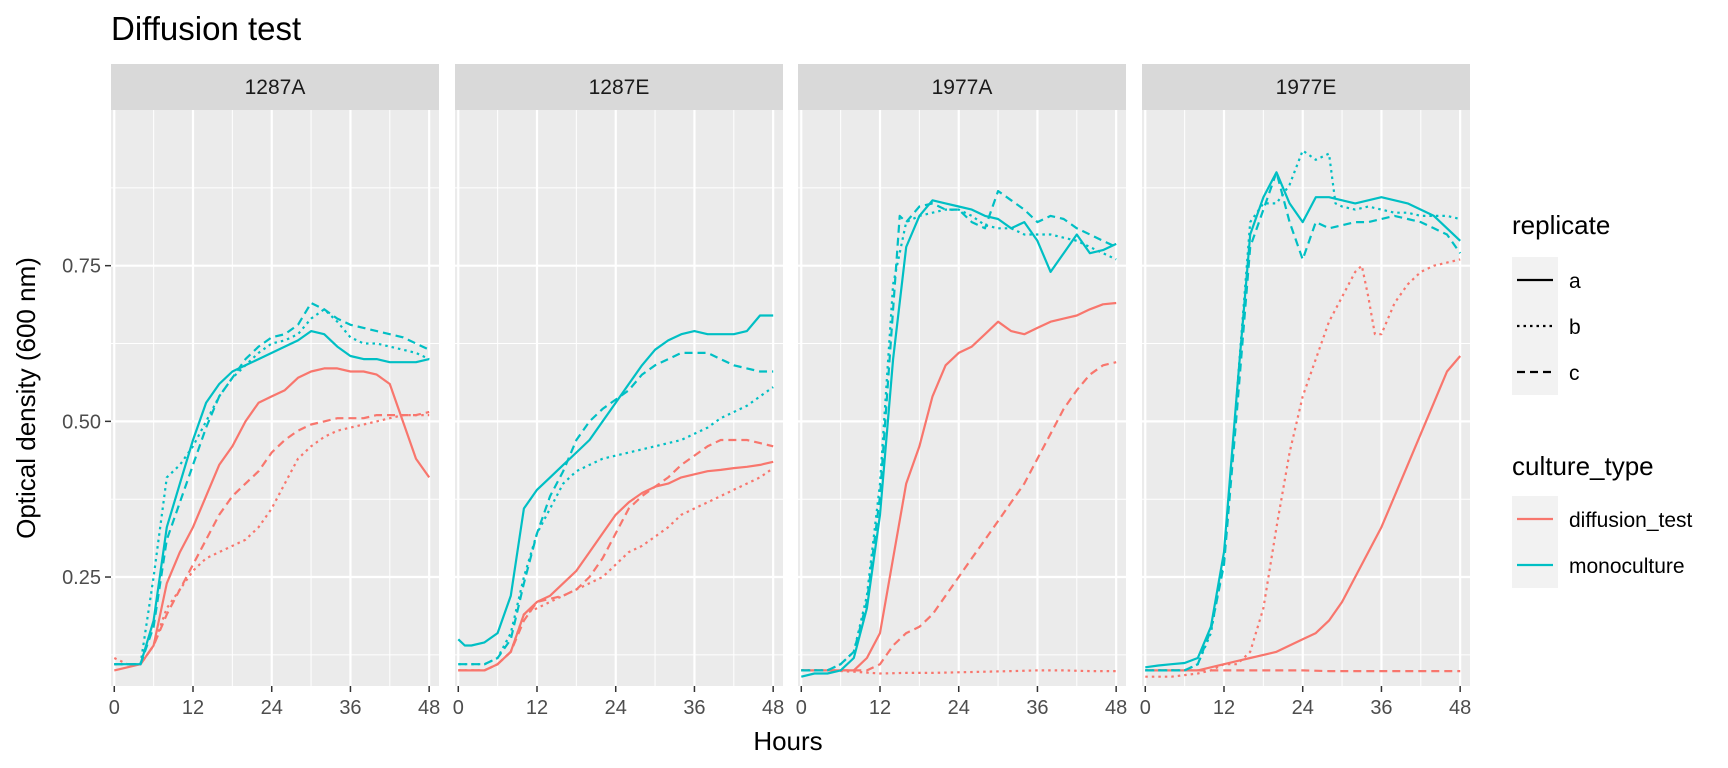 This screenshot has height=768, width=1728. I want to click on panel-background, so click(962, 398).